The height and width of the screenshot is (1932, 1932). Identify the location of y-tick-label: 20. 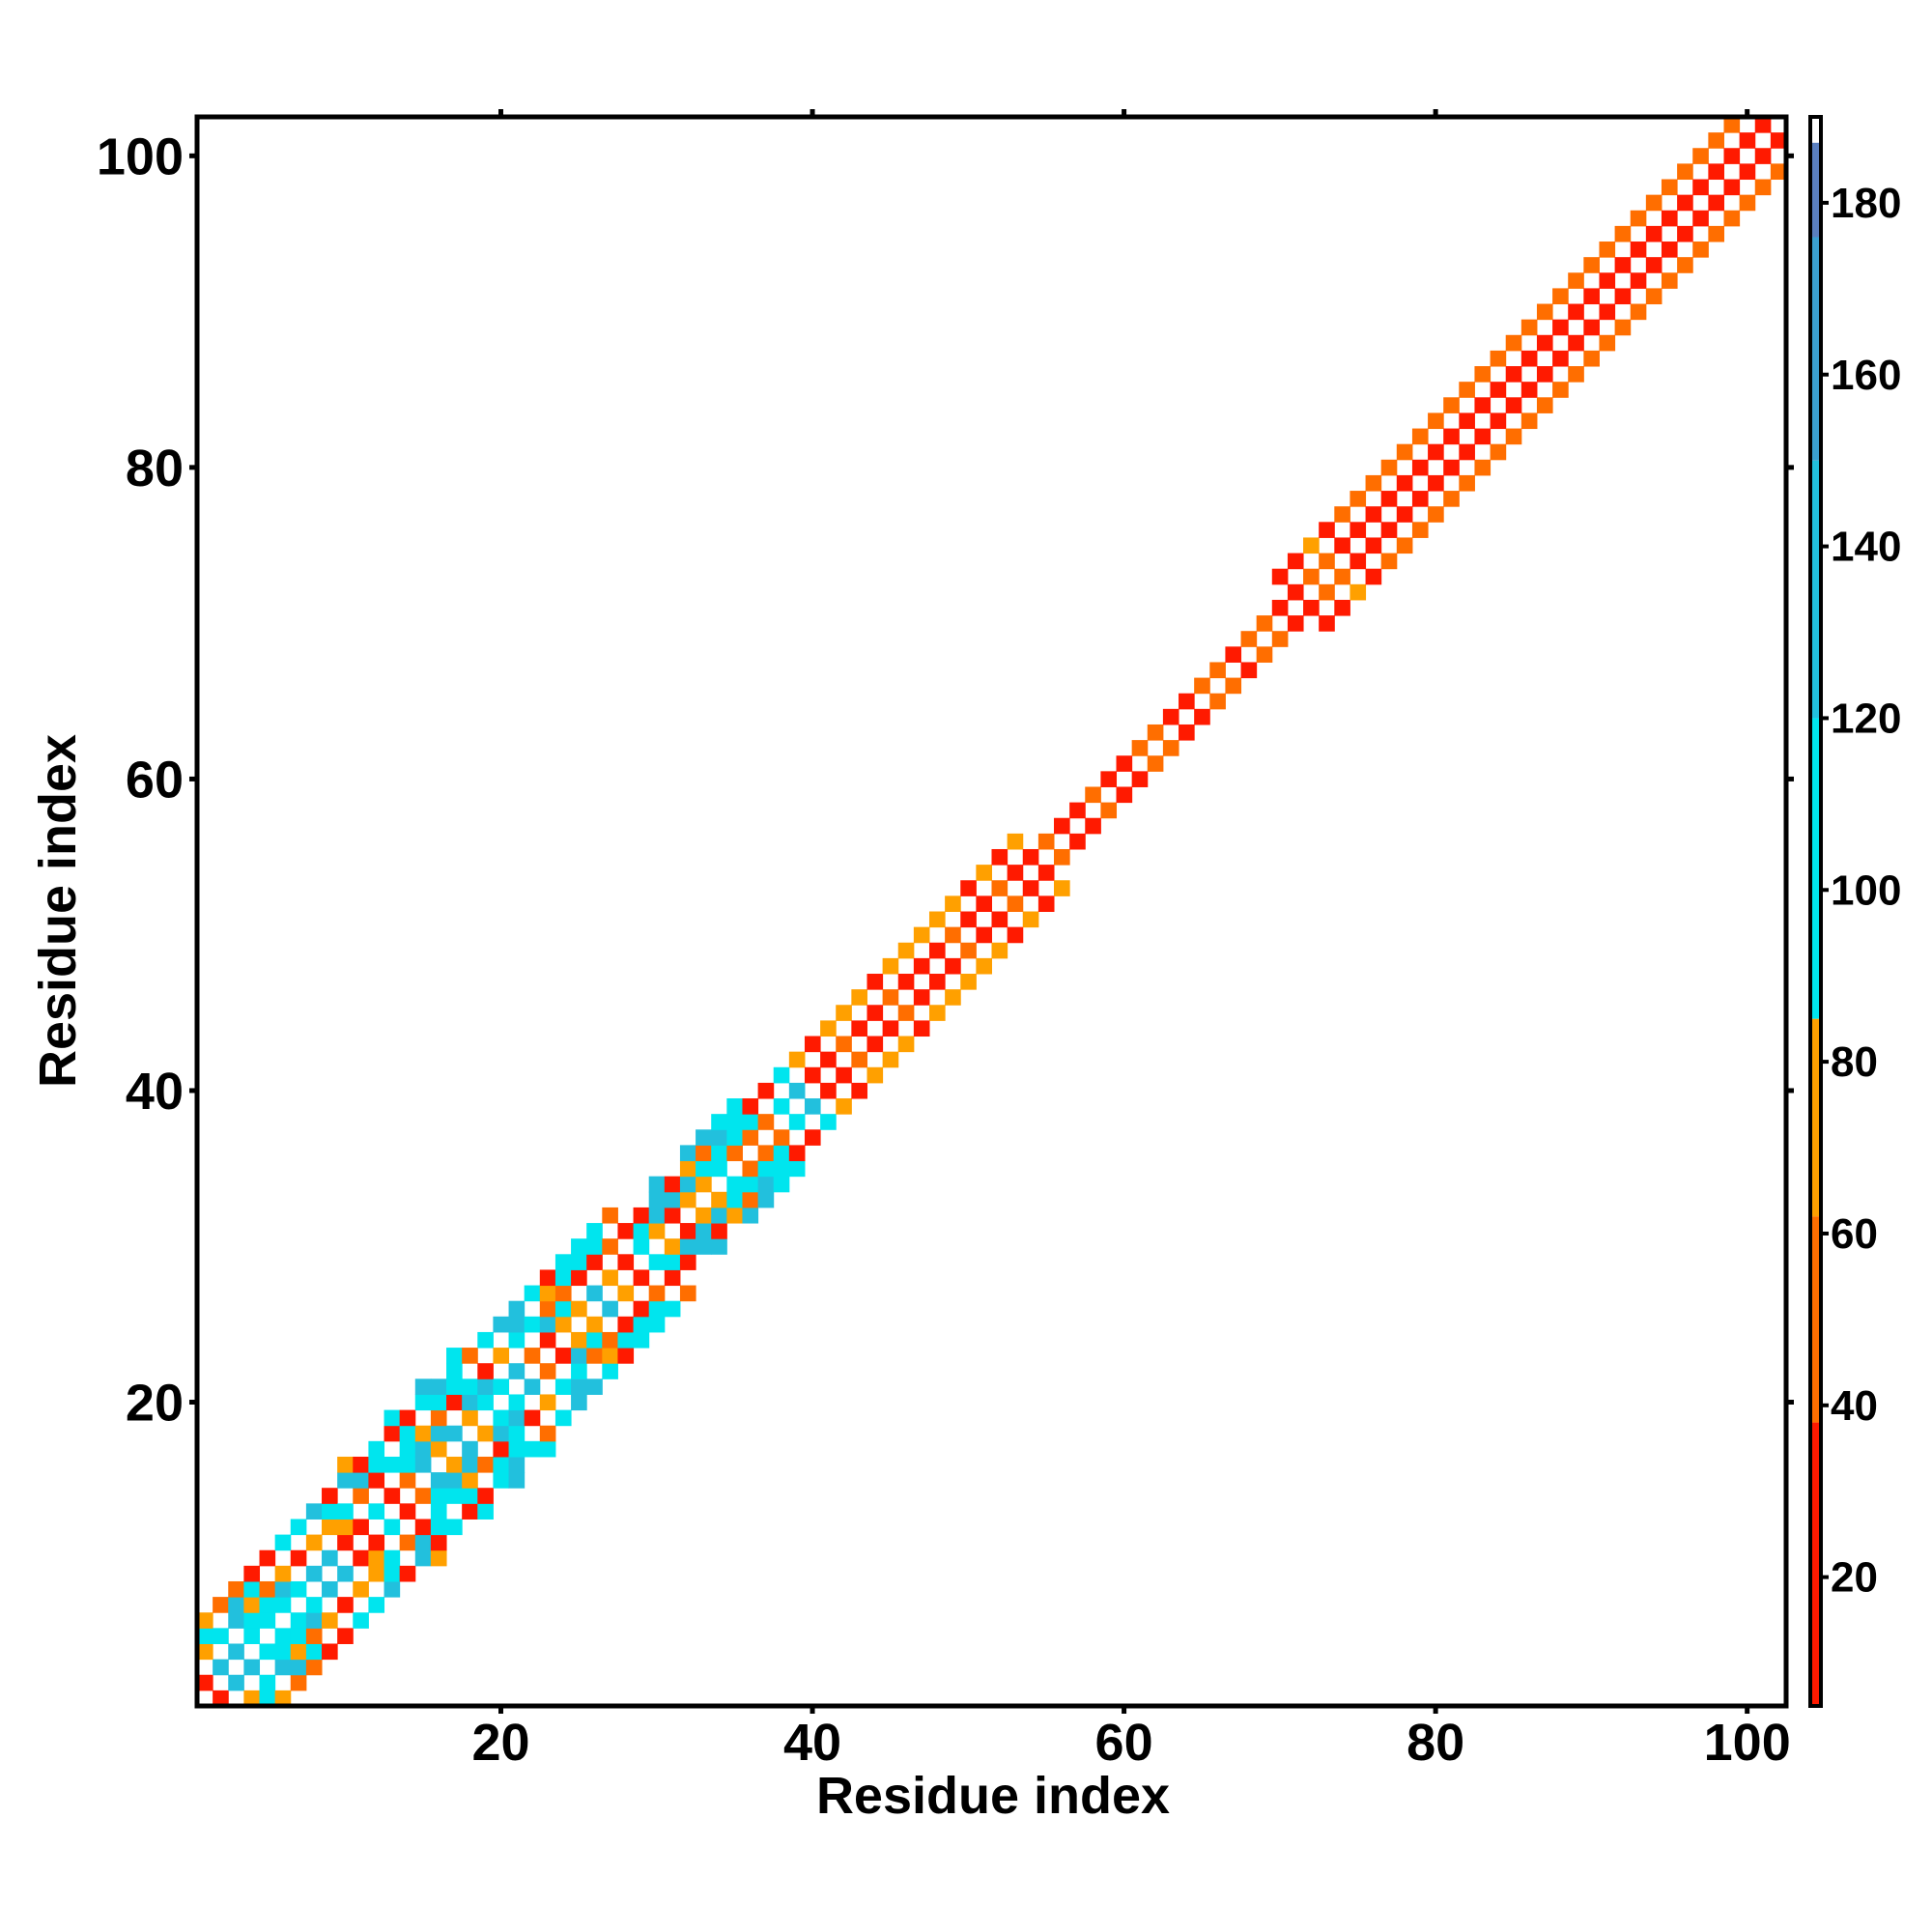
(155, 1404).